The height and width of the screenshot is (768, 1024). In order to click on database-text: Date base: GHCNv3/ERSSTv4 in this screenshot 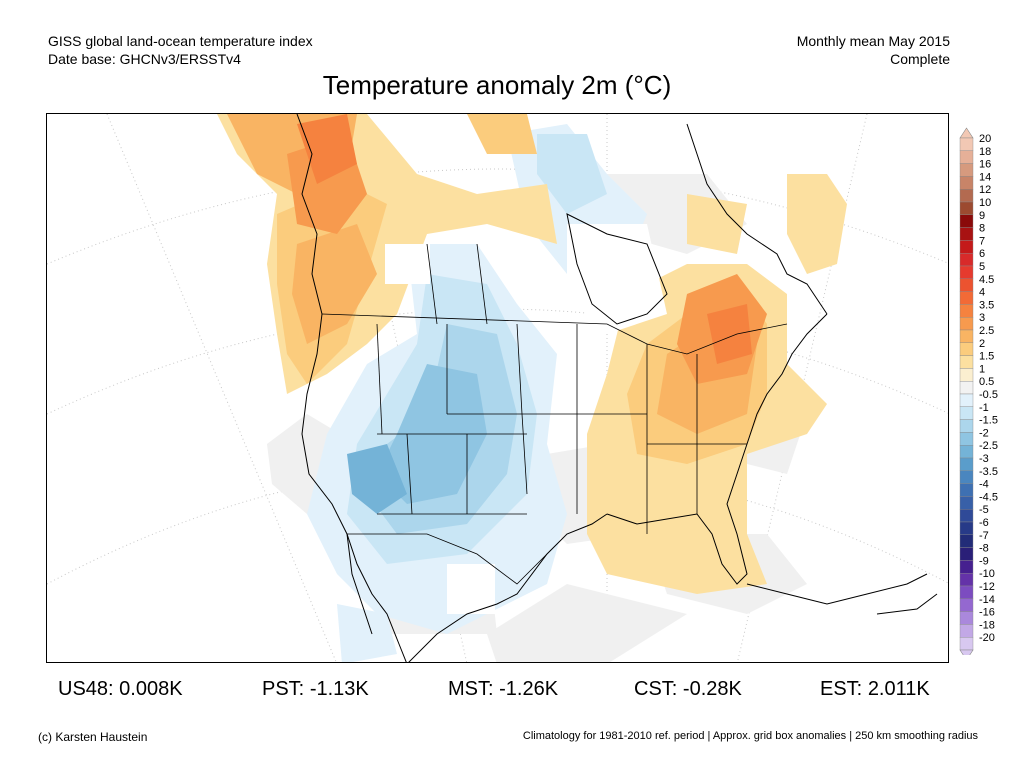, I will do `click(144, 59)`.